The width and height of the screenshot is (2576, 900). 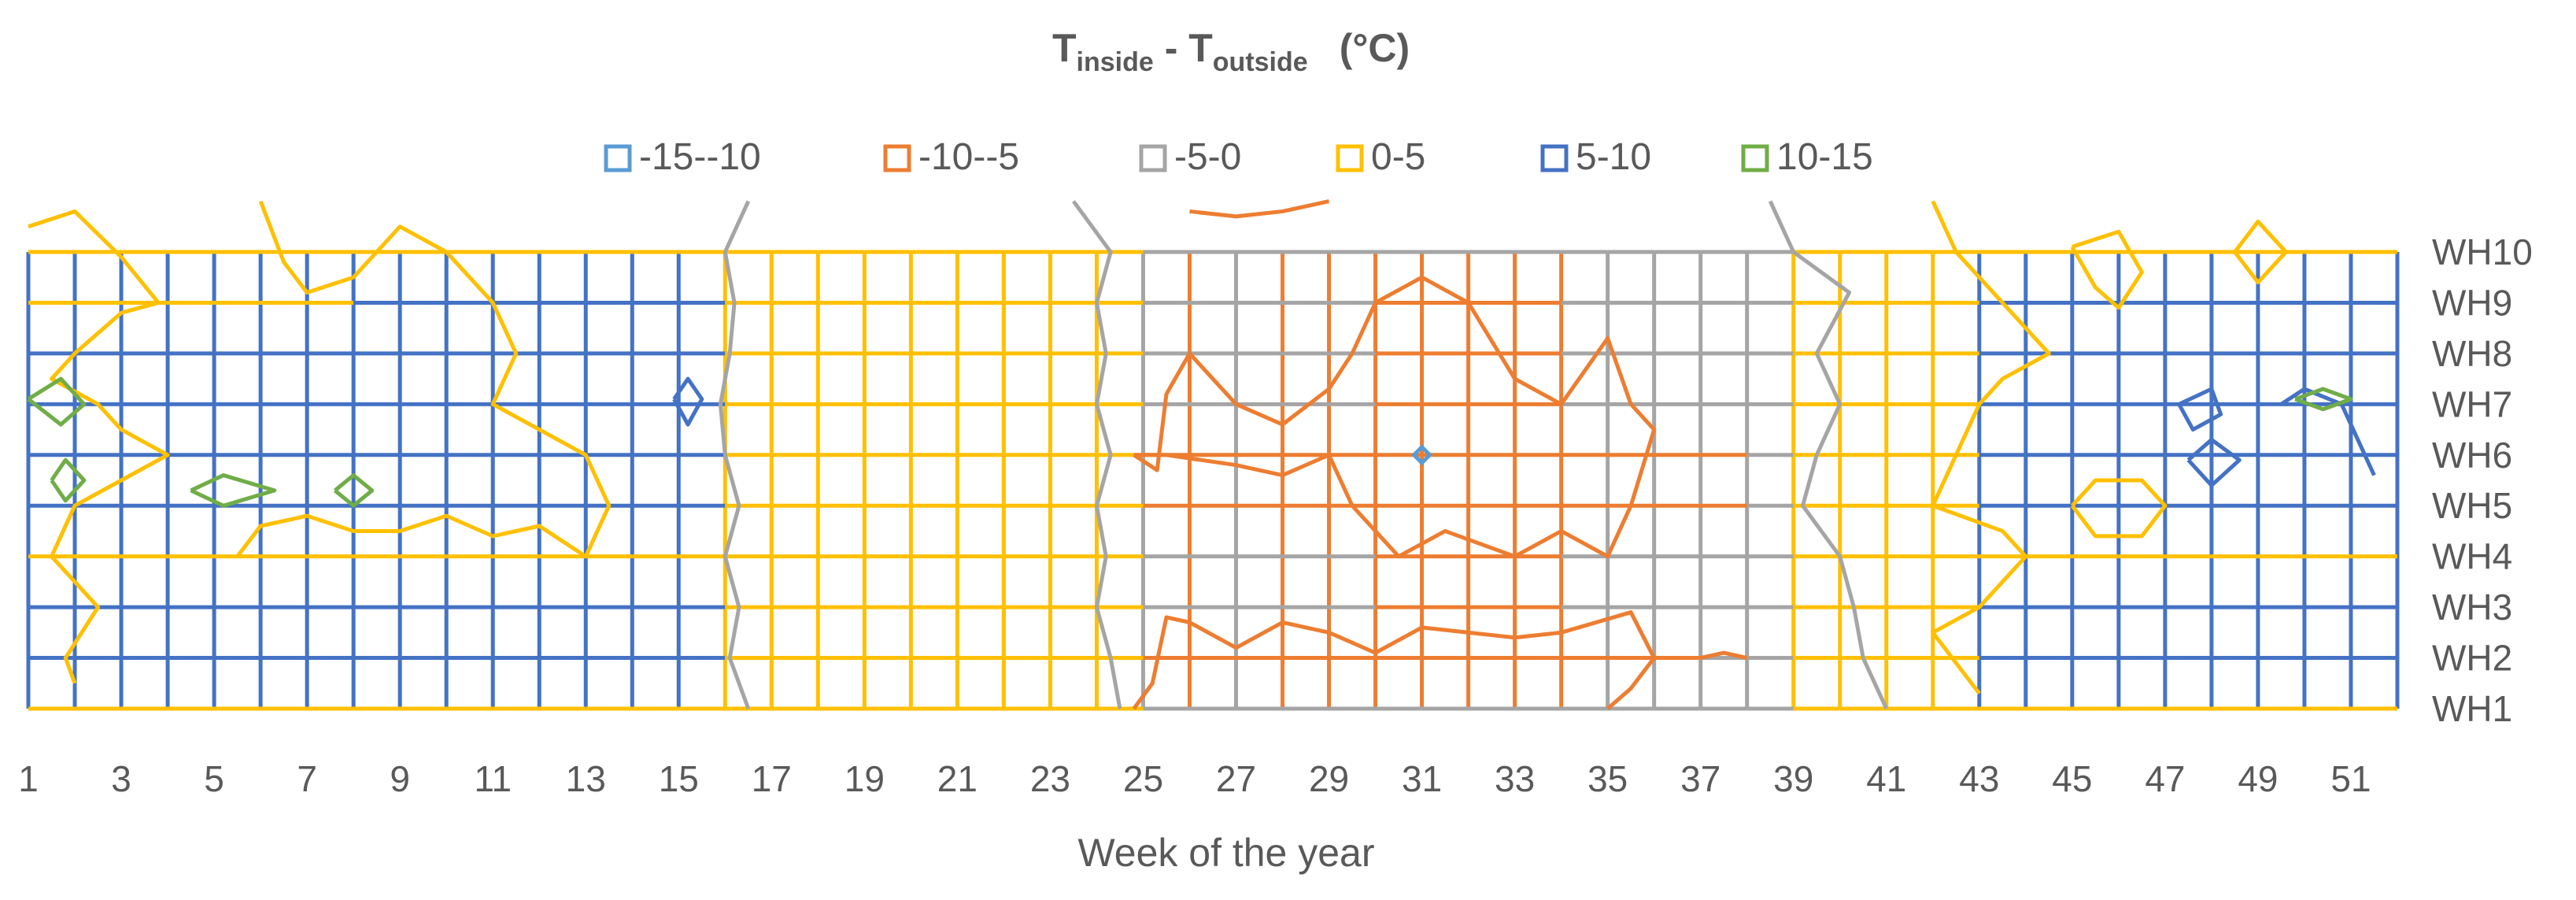 I want to click on legend: -15--10 -10--5 -5-0 0-5 5-10 10-15, so click(x=1238, y=157).